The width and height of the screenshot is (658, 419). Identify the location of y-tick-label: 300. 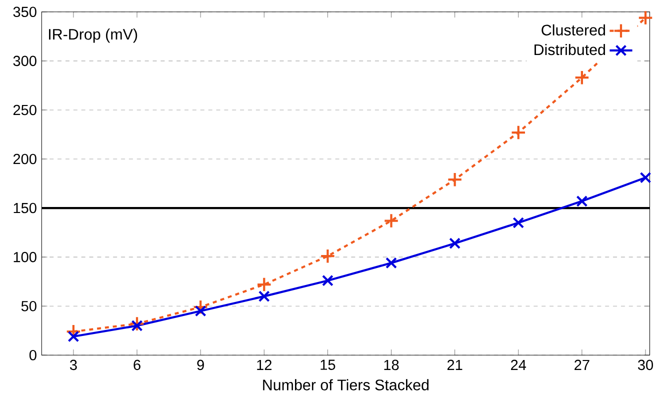
(24, 61).